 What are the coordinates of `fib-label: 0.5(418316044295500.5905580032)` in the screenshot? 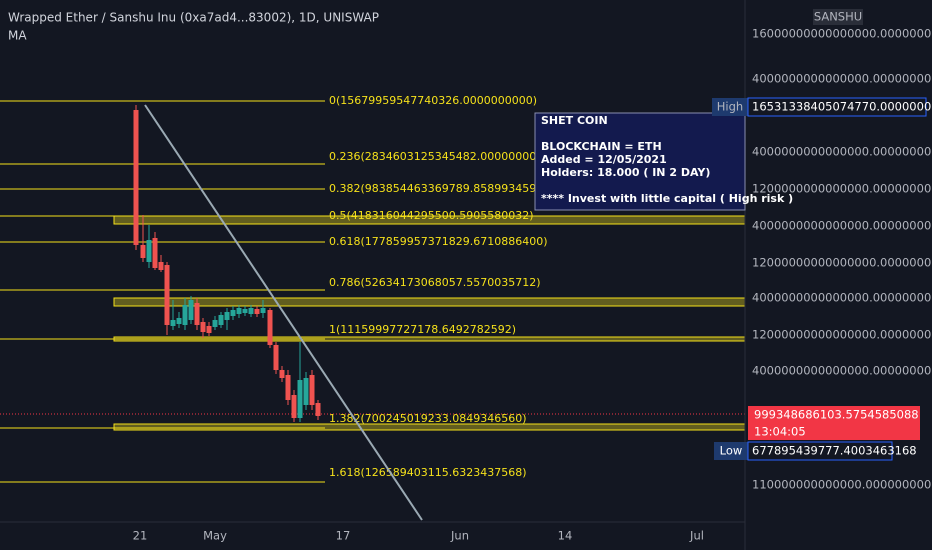 It's located at (431, 215).